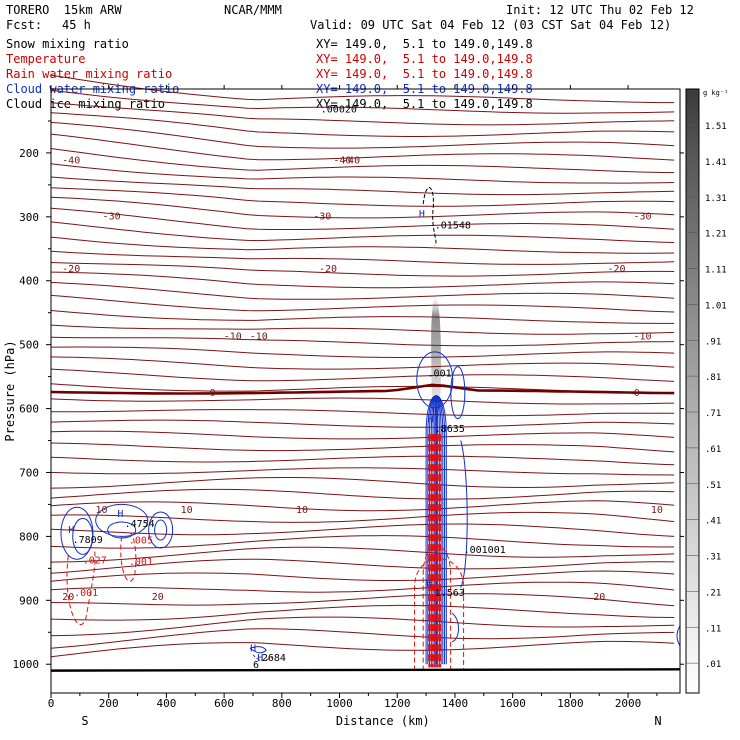  What do you see at coordinates (158, 597) in the screenshot?
I see `isotherm-label: 20` at bounding box center [158, 597].